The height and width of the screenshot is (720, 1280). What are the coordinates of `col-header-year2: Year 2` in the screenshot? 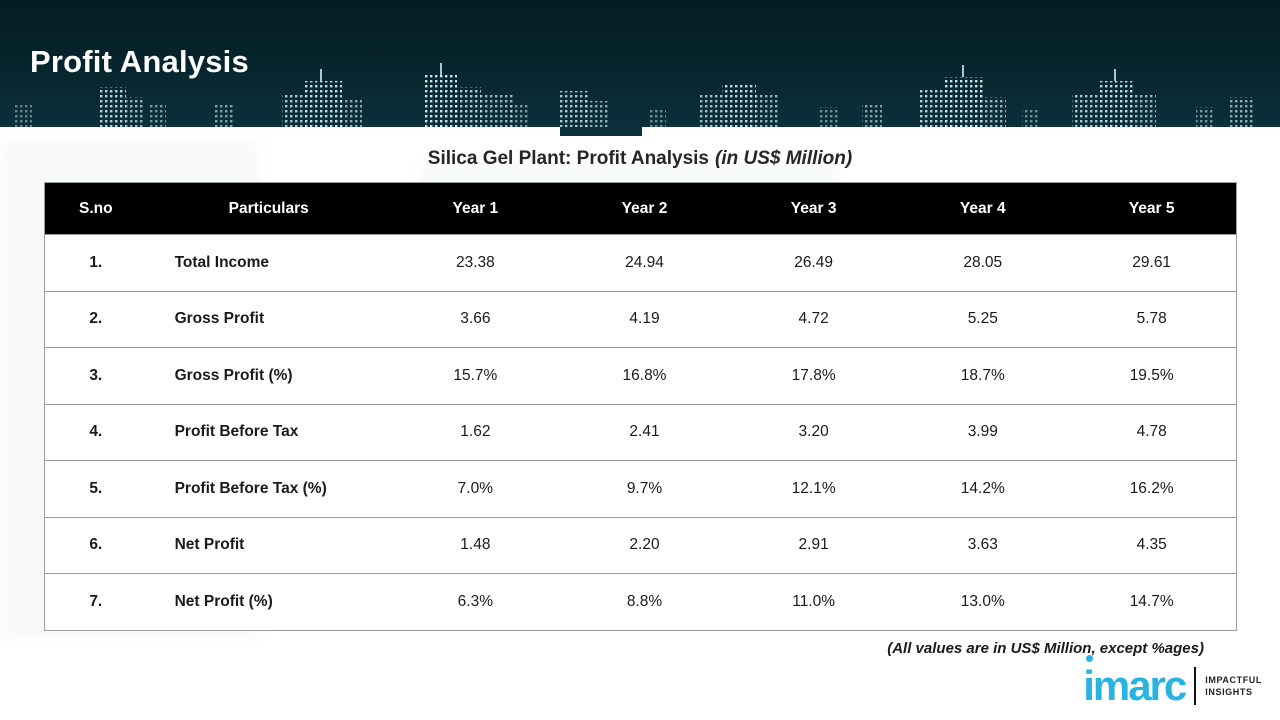 It's located at (644, 208).